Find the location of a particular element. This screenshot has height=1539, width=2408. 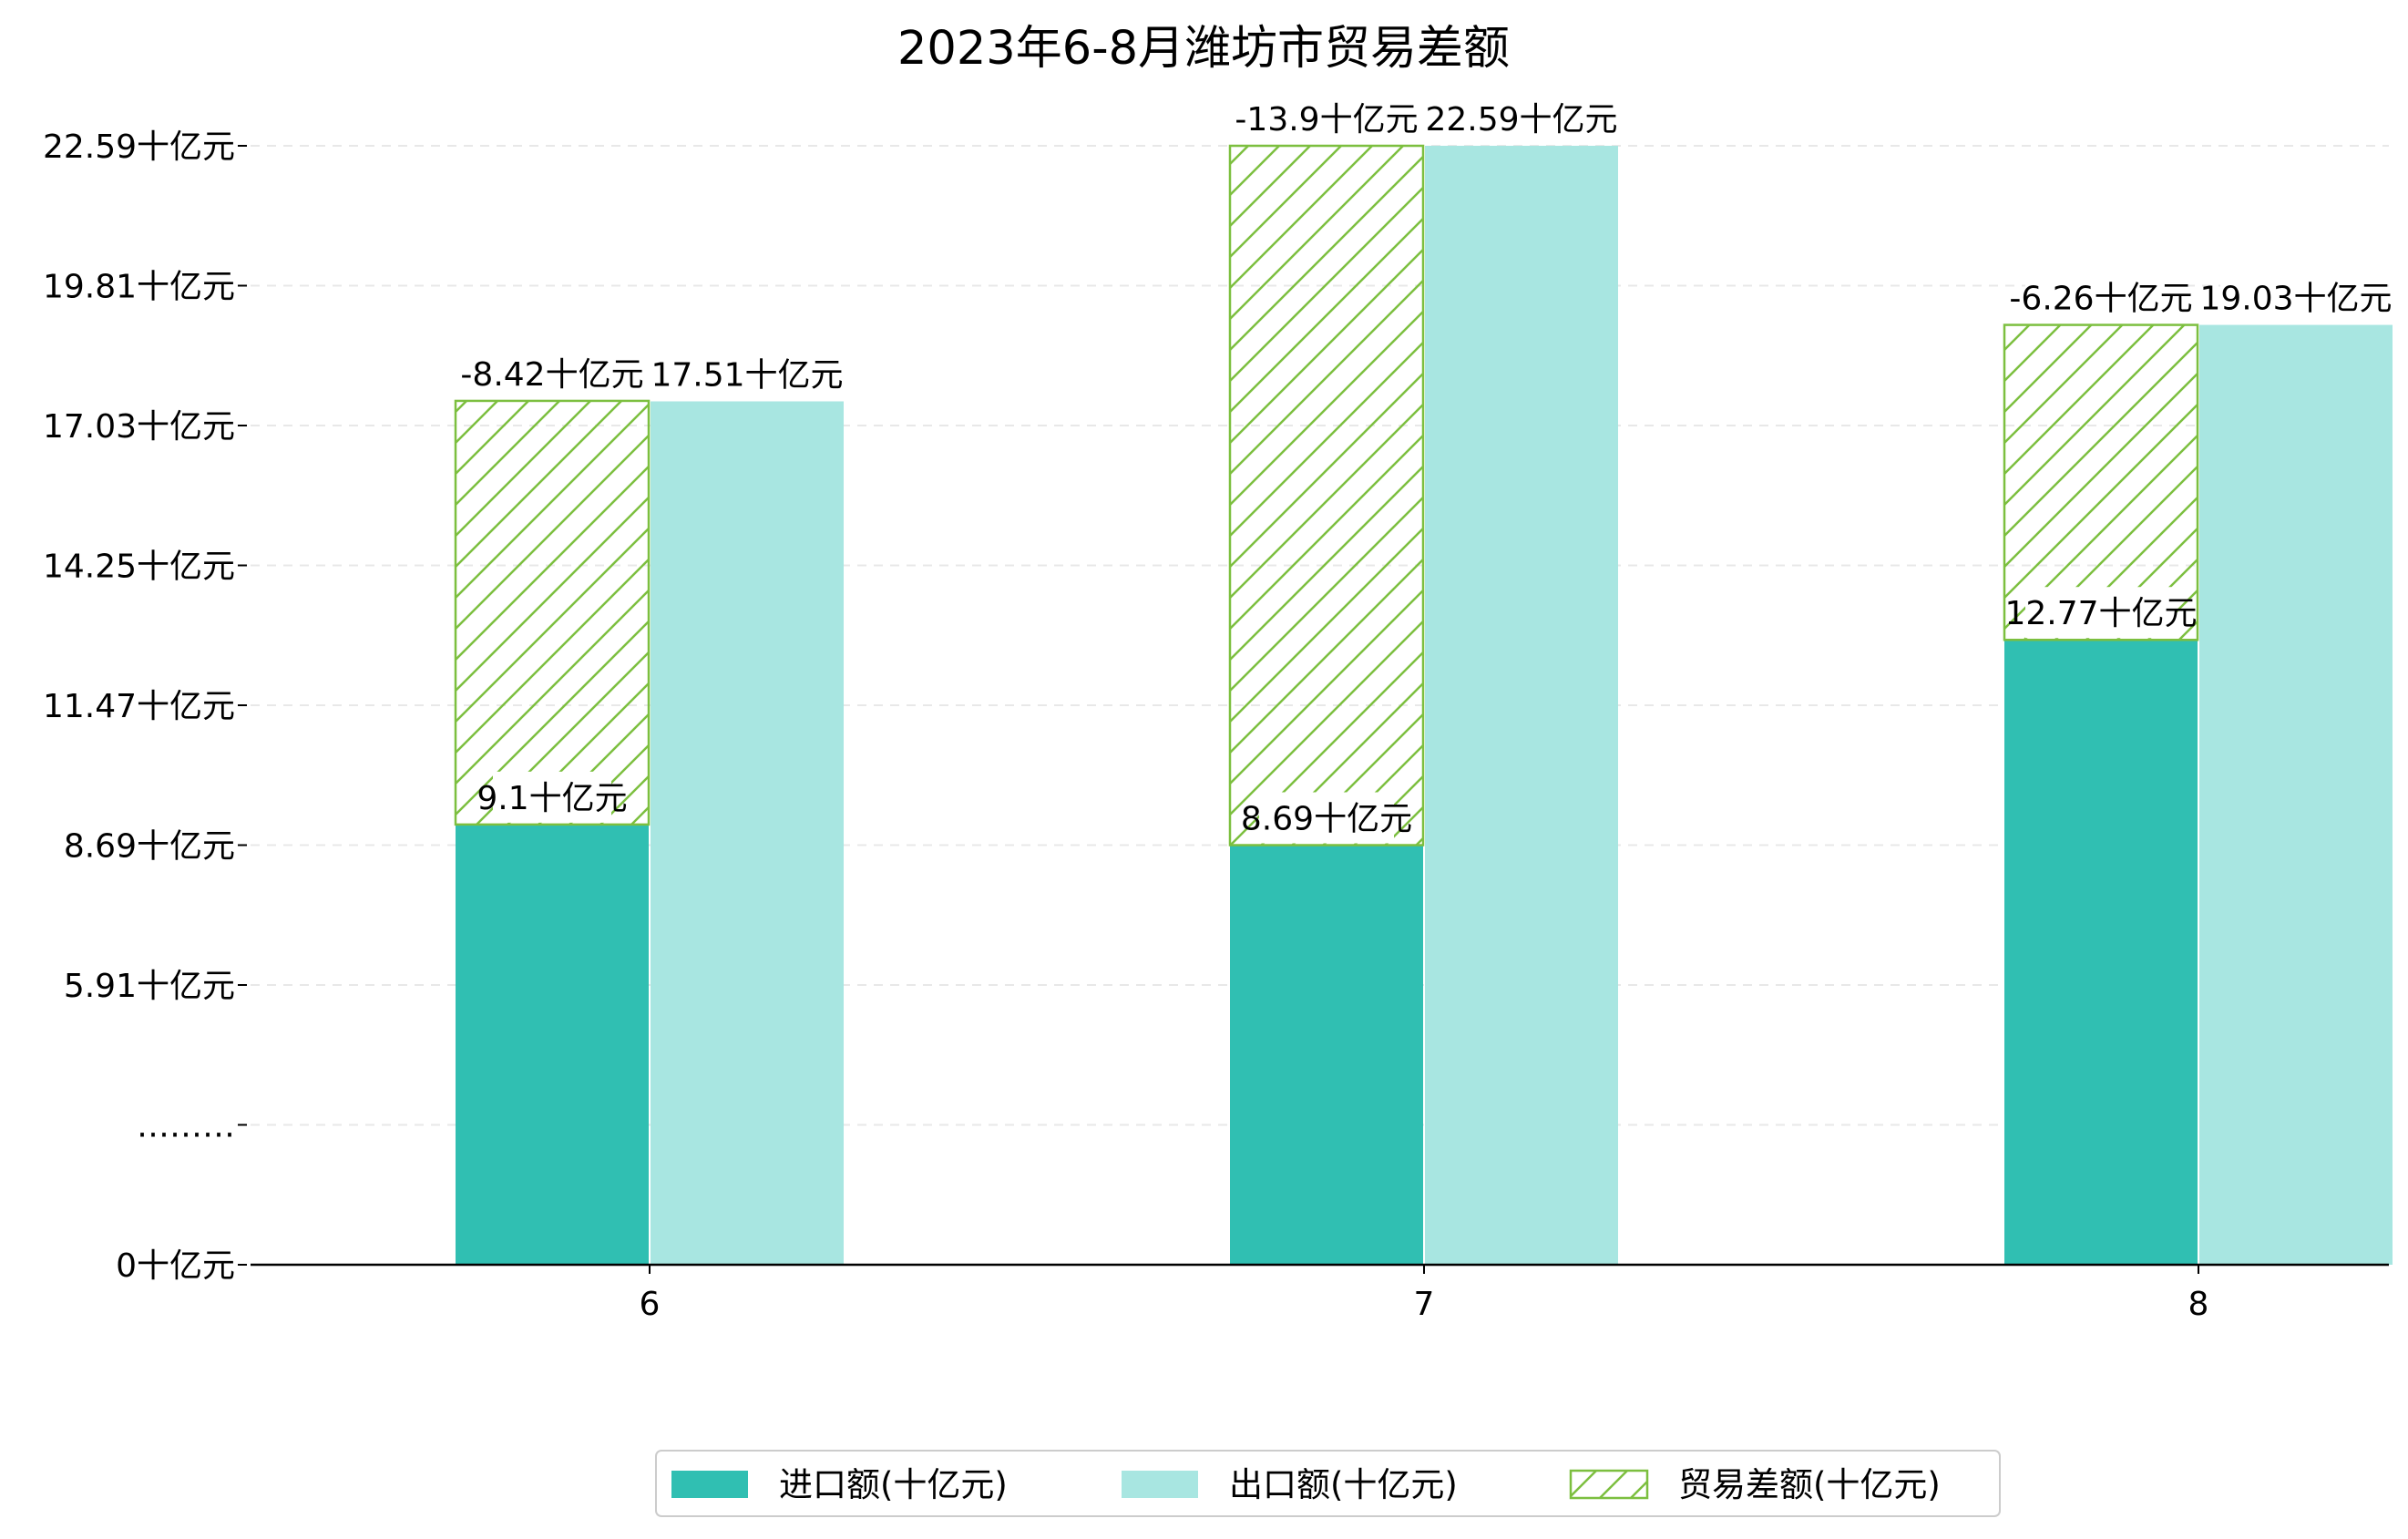

balance-value-label: -13.9十亿元 is located at coordinates (1327, 120).